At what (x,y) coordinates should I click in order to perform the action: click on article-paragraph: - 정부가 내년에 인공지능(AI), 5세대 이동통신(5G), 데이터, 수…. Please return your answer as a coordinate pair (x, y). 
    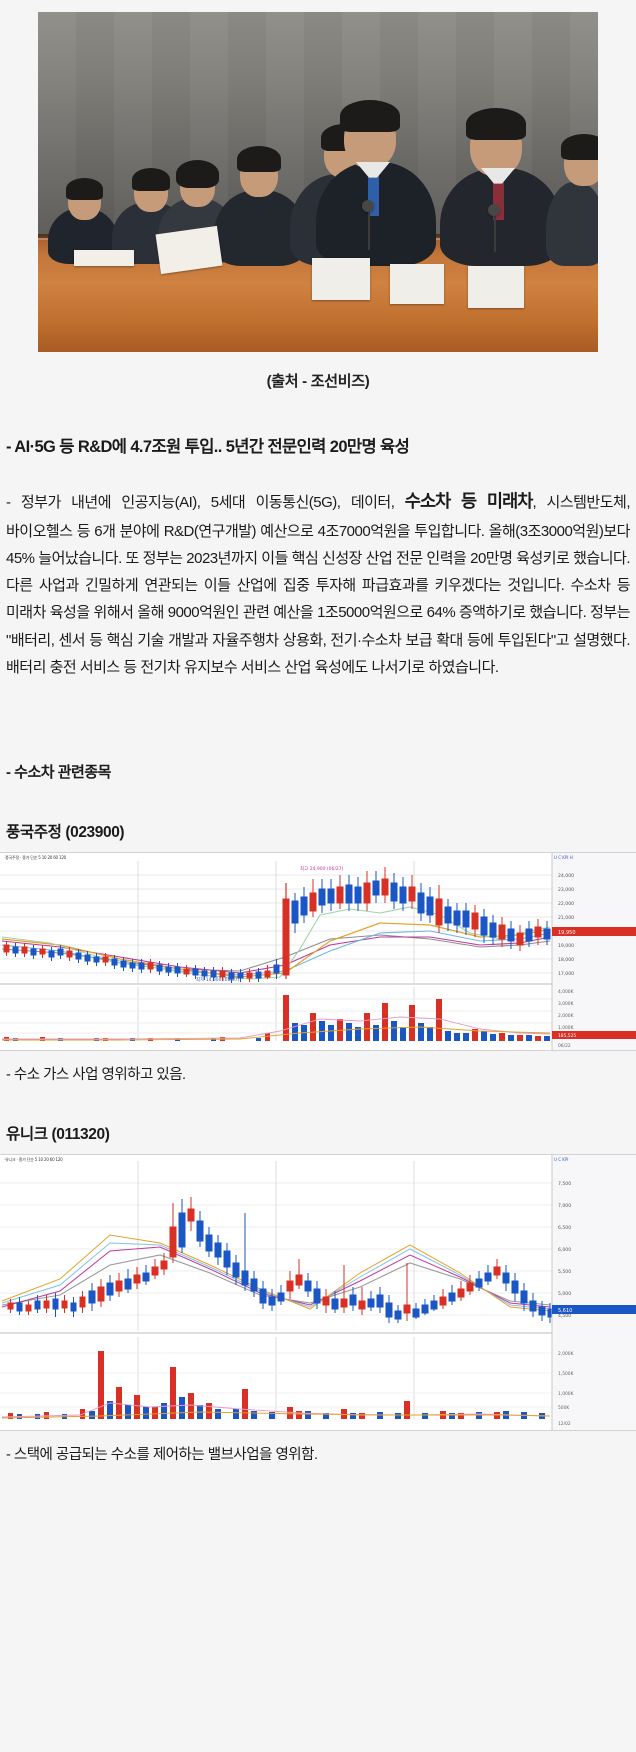
    Looking at the image, I should click on (318, 584).